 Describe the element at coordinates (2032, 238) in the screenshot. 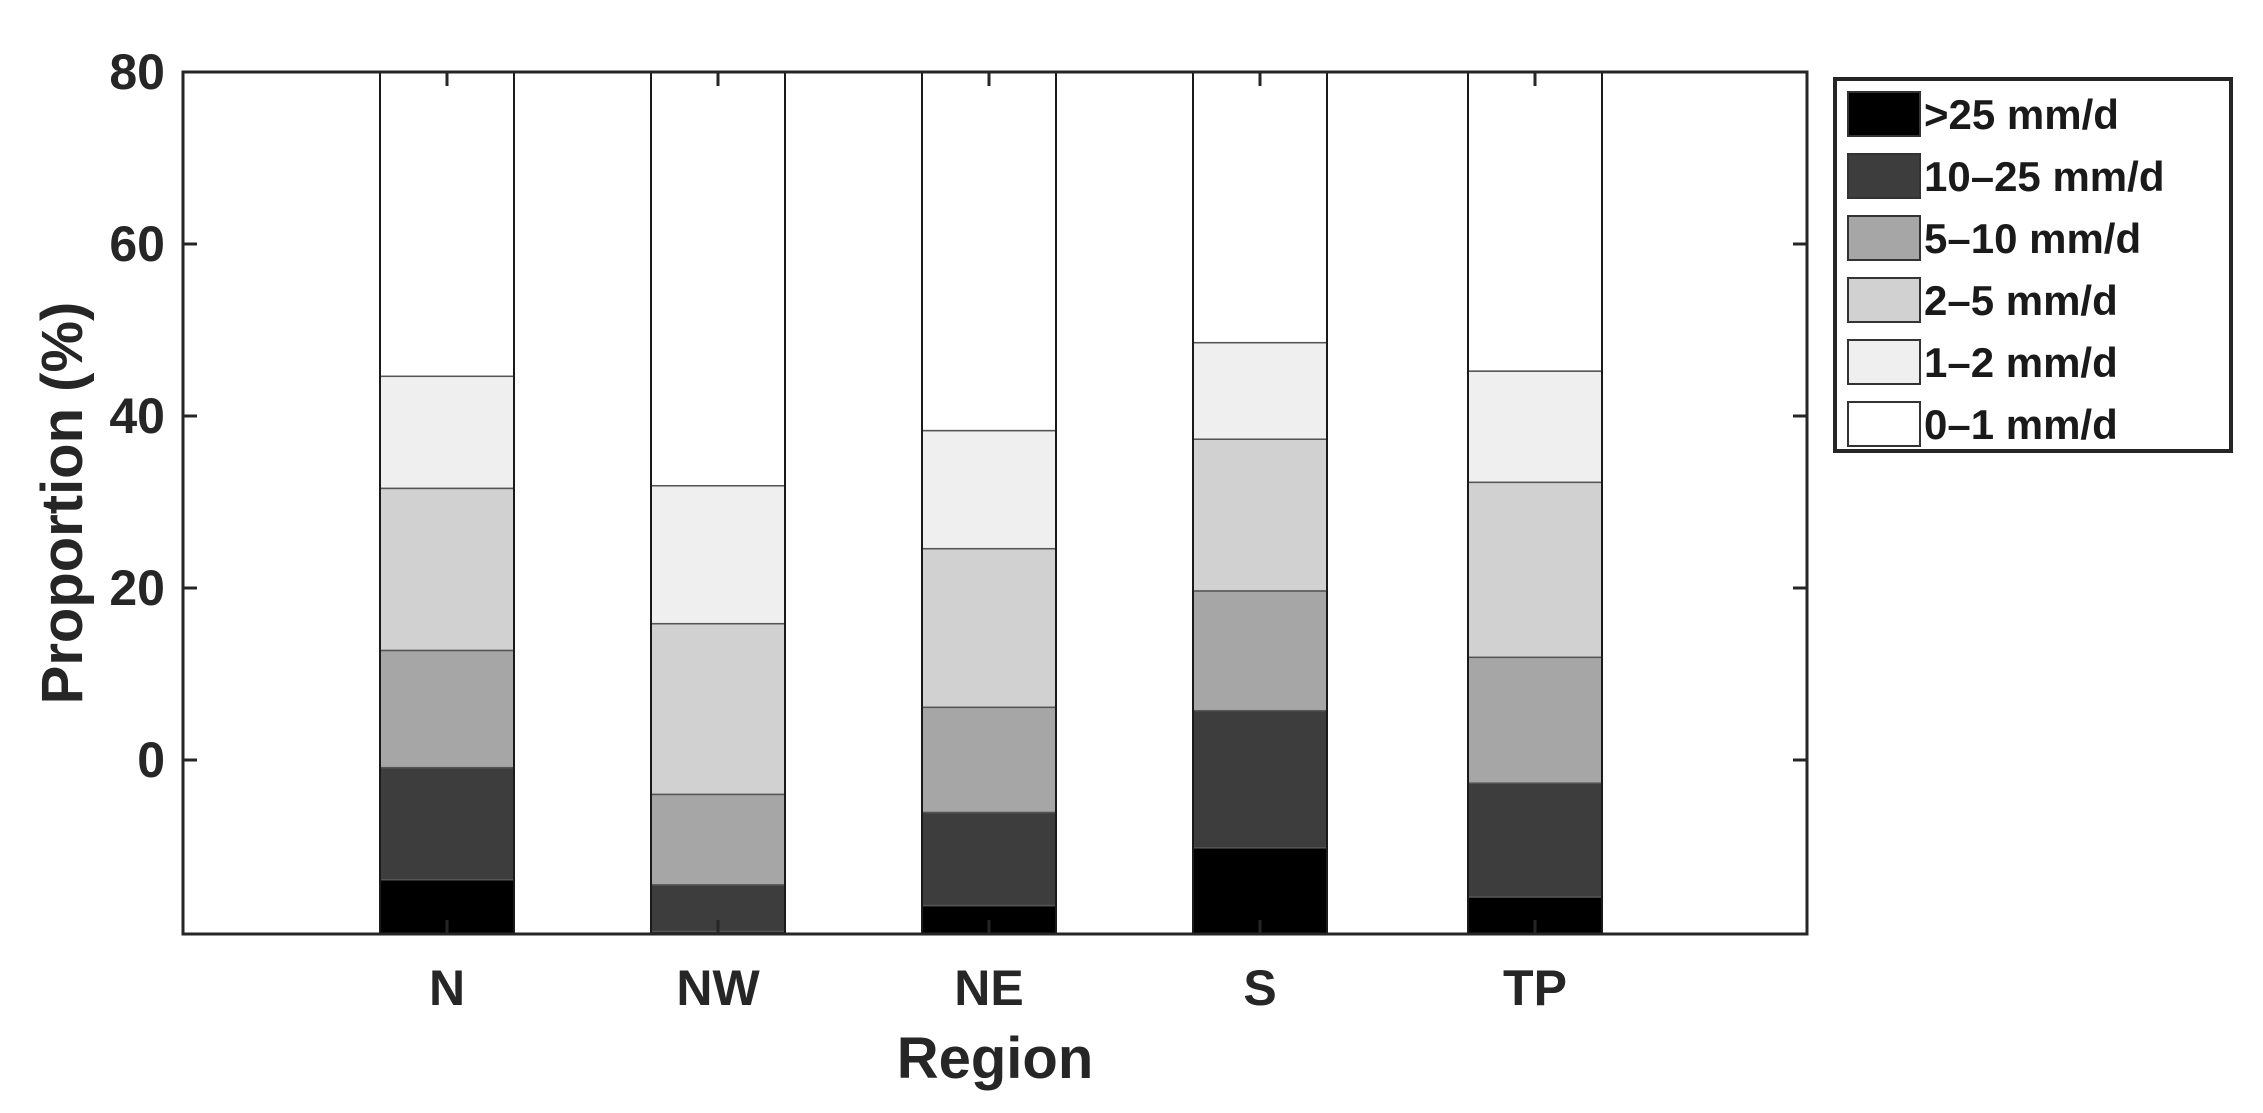

I see `legend-label-2: 5–10 mm/d` at that location.